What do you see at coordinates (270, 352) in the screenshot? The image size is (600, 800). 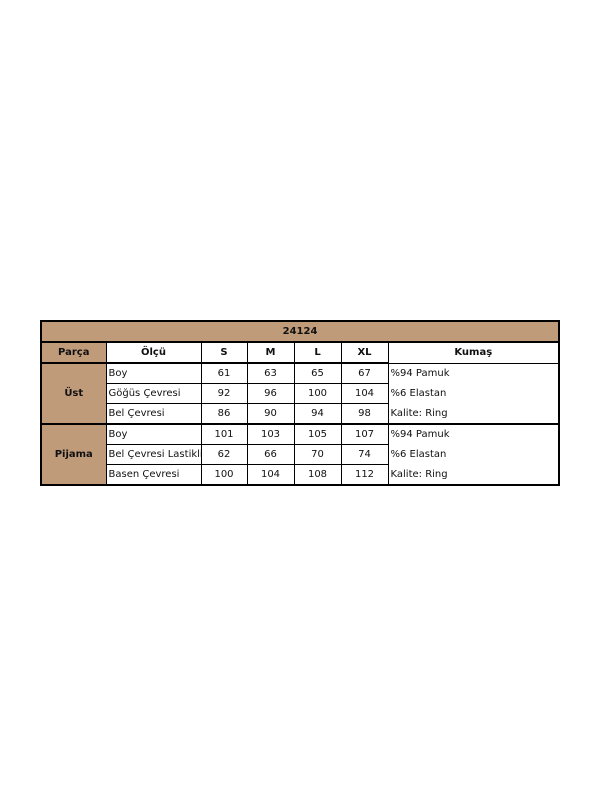 I see `header-m: M` at bounding box center [270, 352].